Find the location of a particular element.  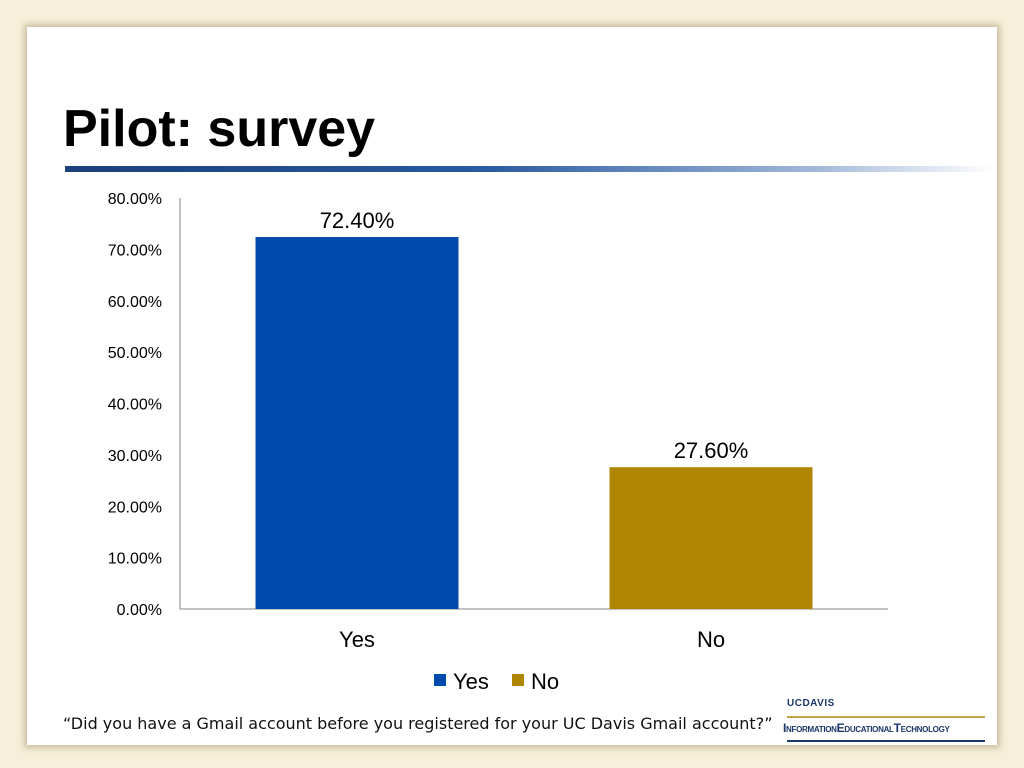

legend-label: Yes is located at coordinates (471, 681).